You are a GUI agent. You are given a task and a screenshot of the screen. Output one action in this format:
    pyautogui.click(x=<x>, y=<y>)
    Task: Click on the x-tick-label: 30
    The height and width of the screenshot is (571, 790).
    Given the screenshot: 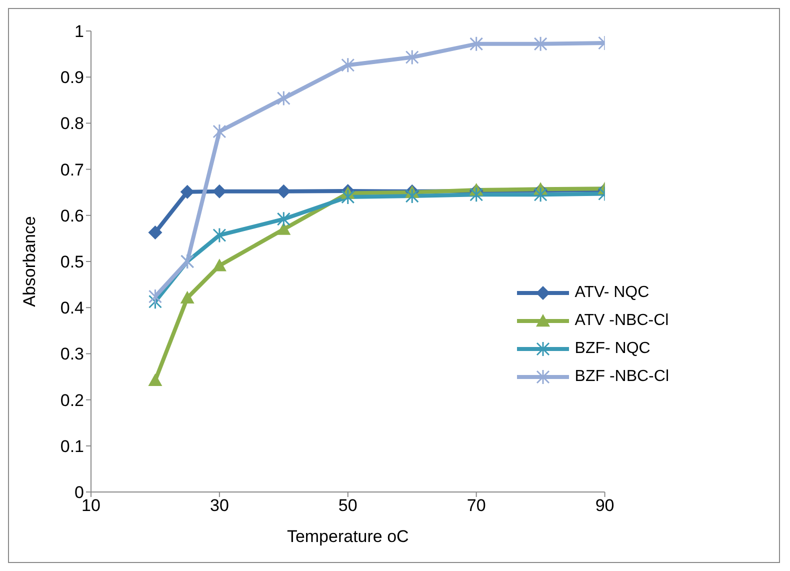 What is the action you would take?
    pyautogui.click(x=219, y=506)
    